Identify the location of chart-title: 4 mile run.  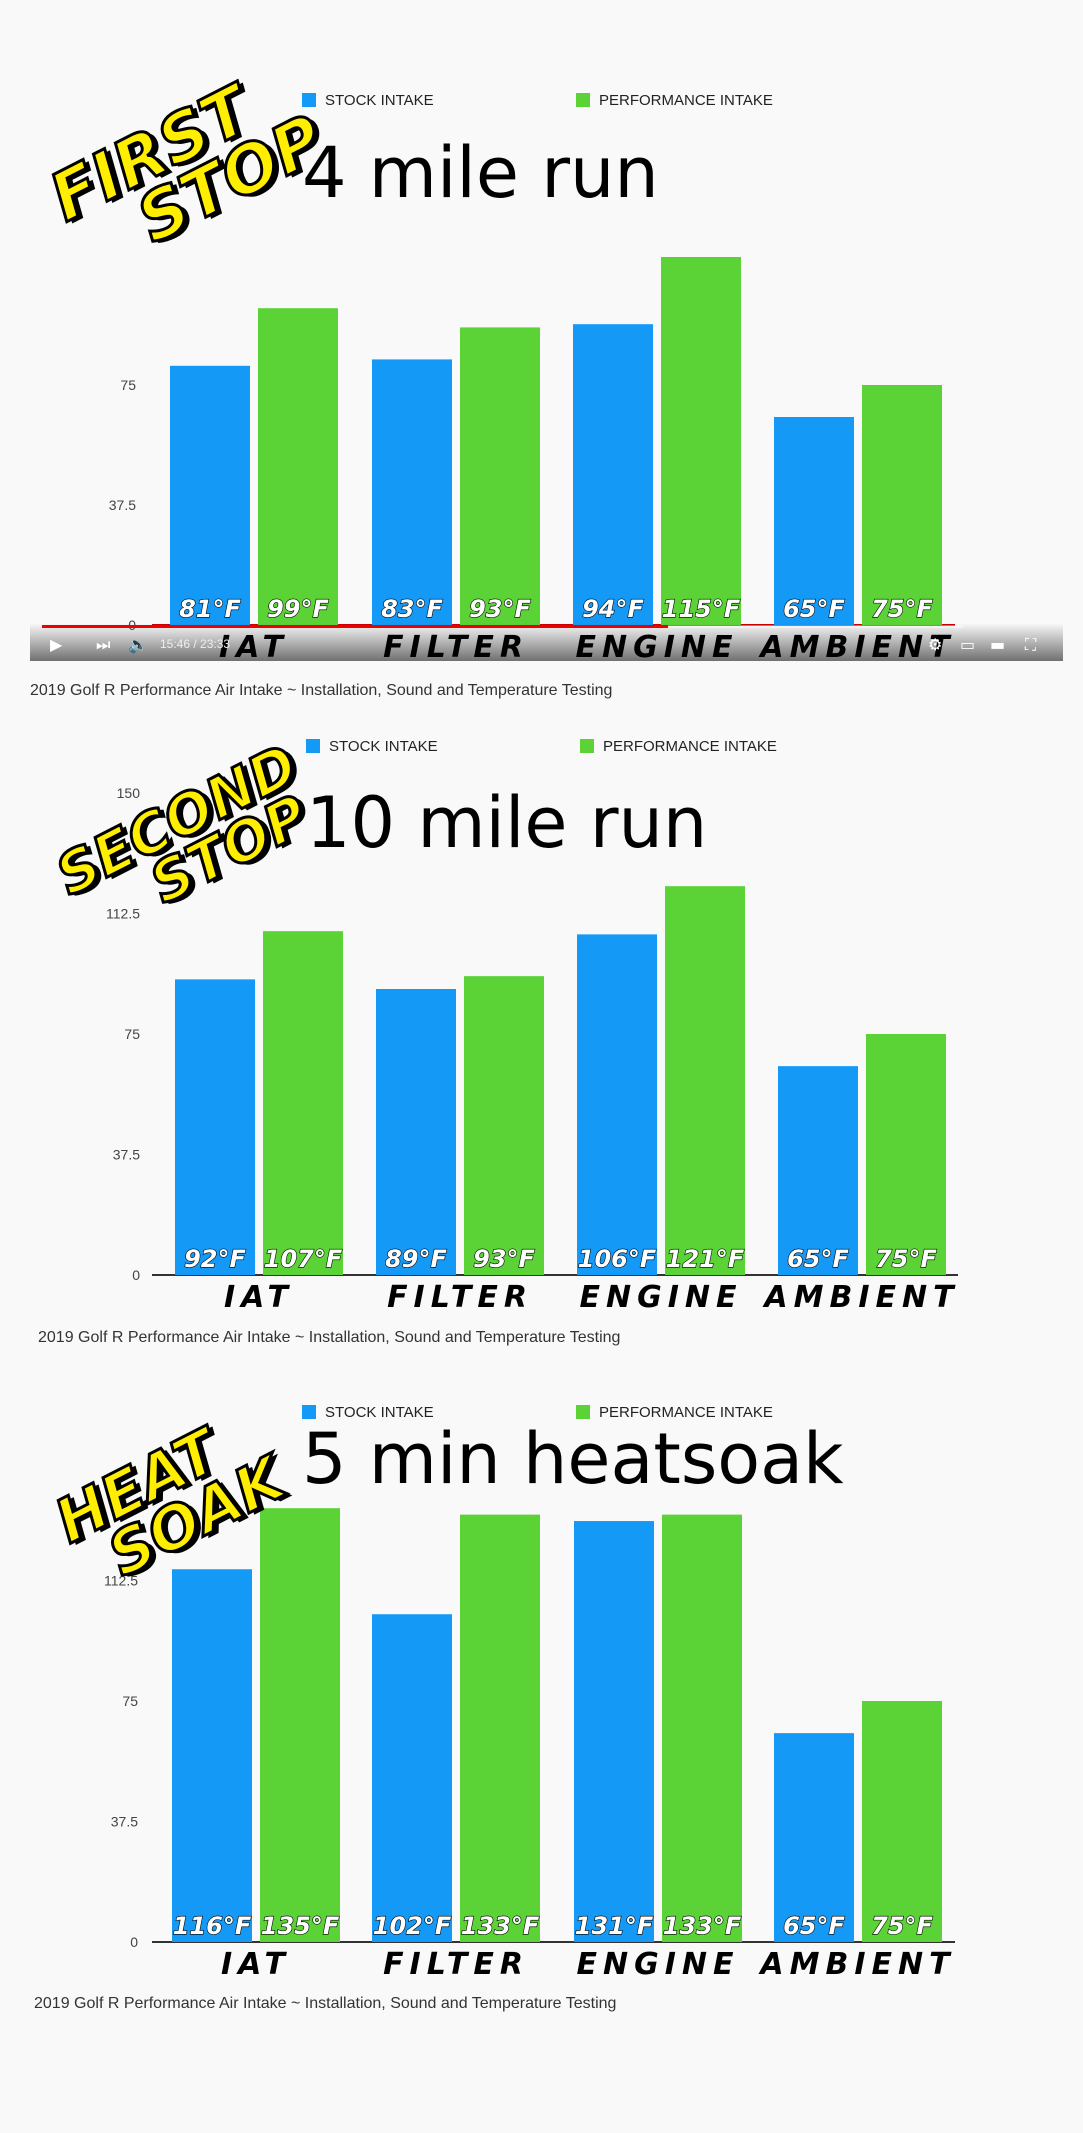
(480, 173).